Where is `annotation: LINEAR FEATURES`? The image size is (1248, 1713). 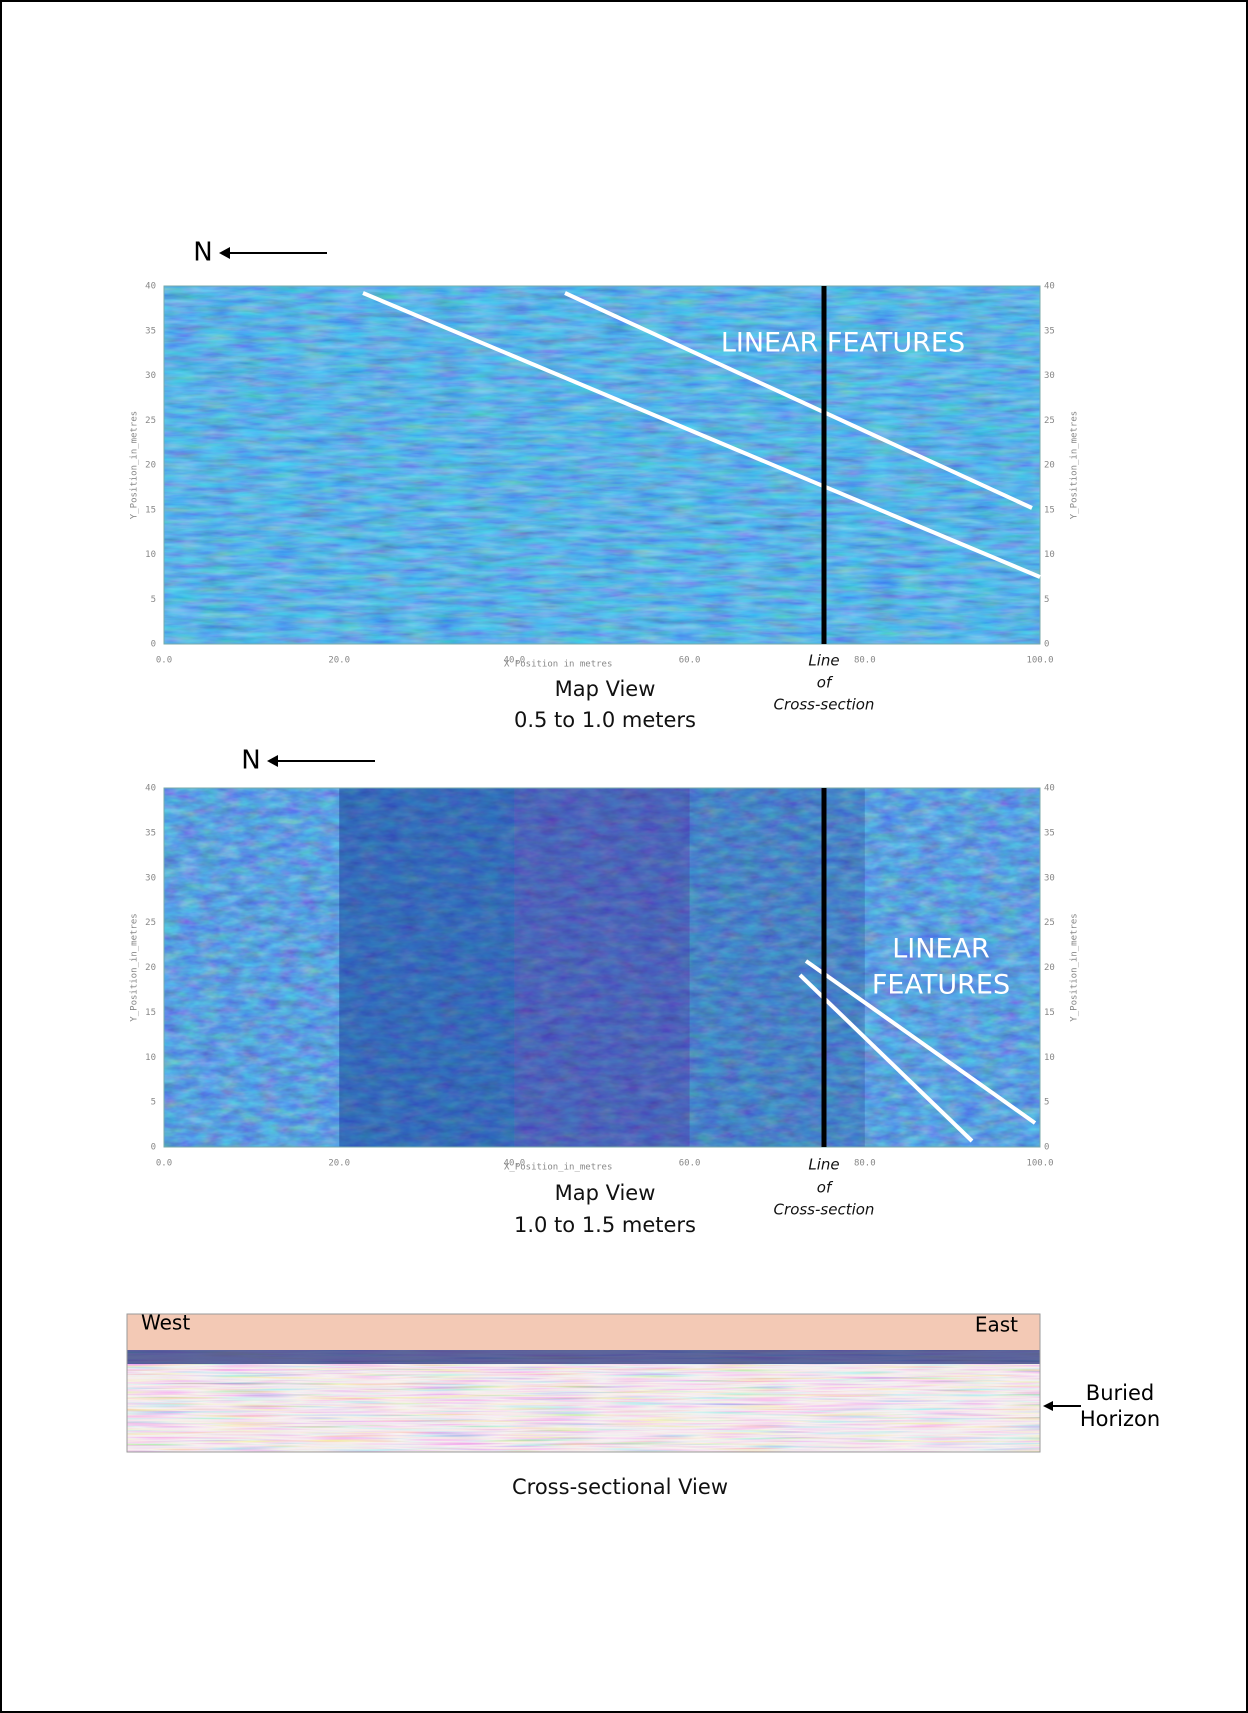 annotation: LINEAR FEATURES is located at coordinates (843, 343).